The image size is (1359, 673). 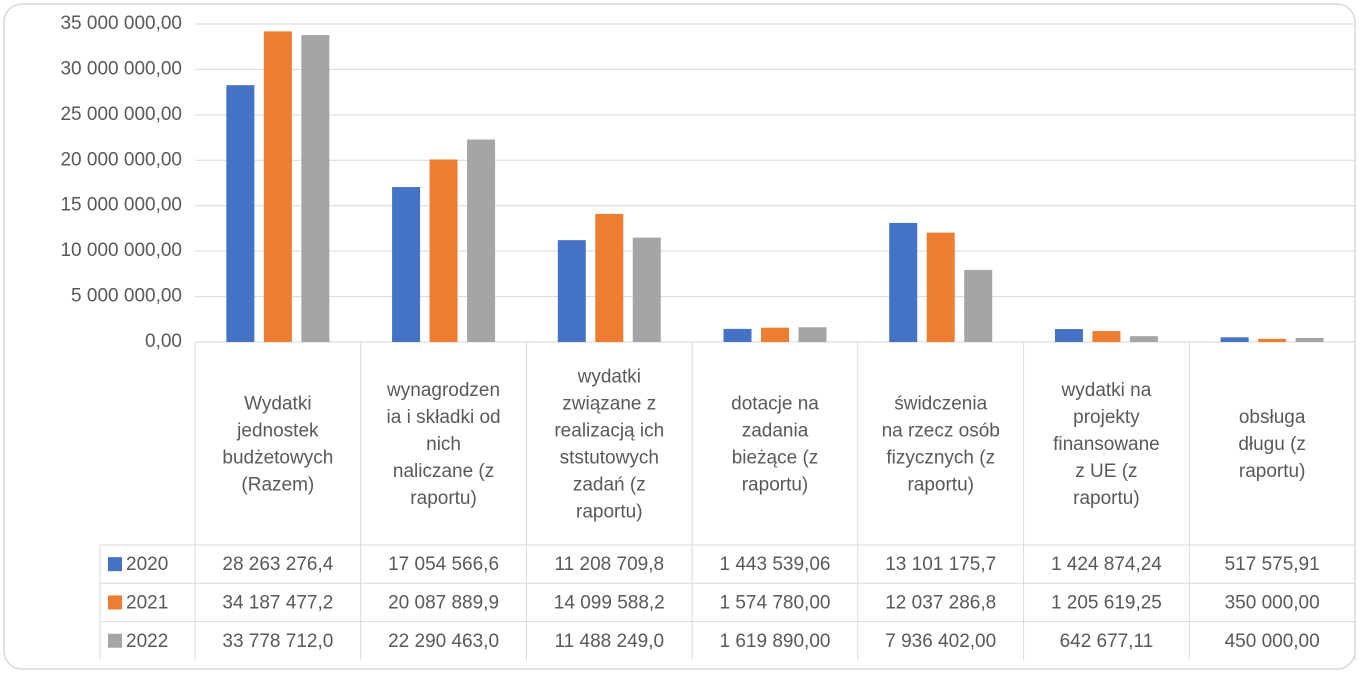 What do you see at coordinates (163, 341) in the screenshot?
I see `y-tick-label: 0,00` at bounding box center [163, 341].